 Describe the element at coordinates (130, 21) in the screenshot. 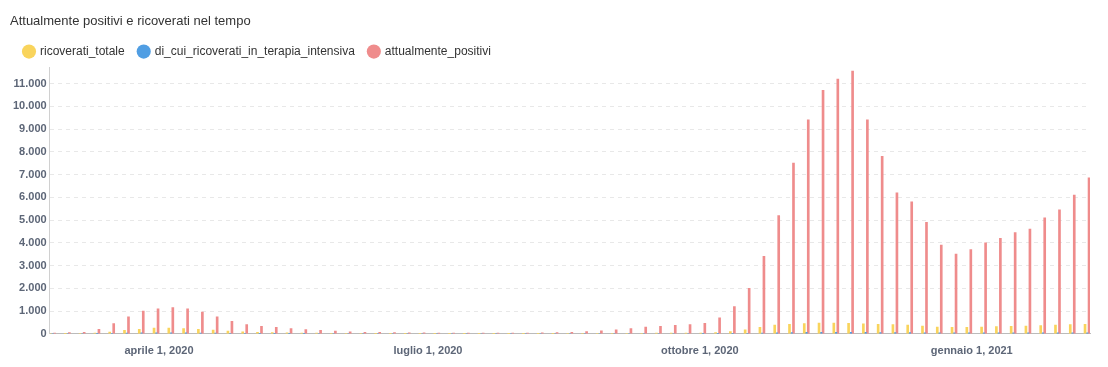

I see `chart-title: Attualmente positivi e ricoverati nel tempo` at that location.